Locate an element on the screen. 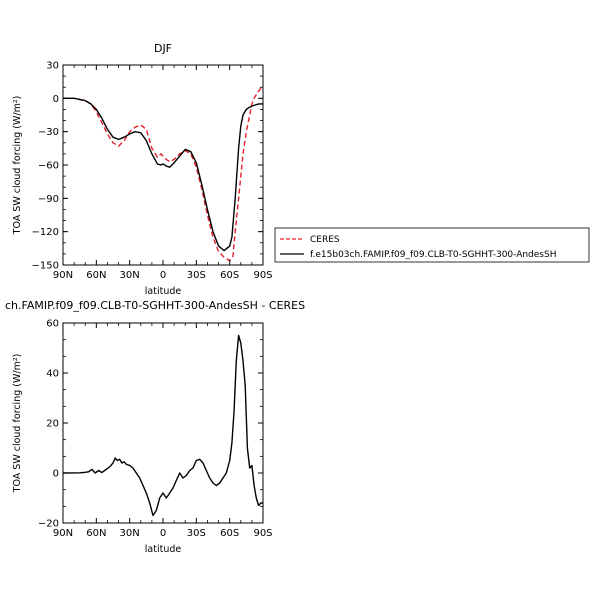 This screenshot has width=599, height=599. legend-box is located at coordinates (432, 245).